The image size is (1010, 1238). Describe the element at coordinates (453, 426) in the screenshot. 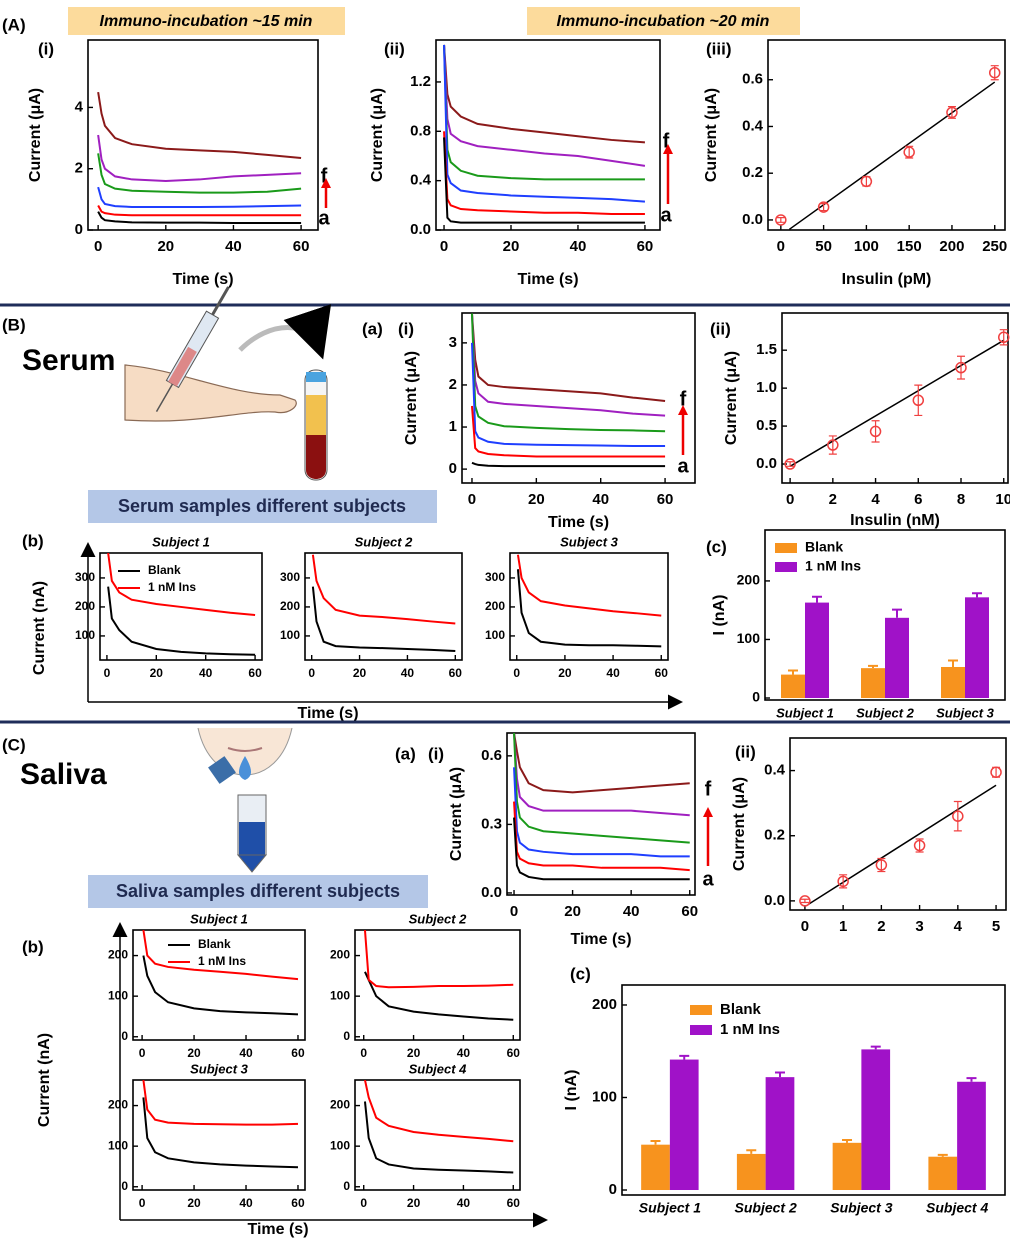

I see `y-tick-label: 1` at that location.